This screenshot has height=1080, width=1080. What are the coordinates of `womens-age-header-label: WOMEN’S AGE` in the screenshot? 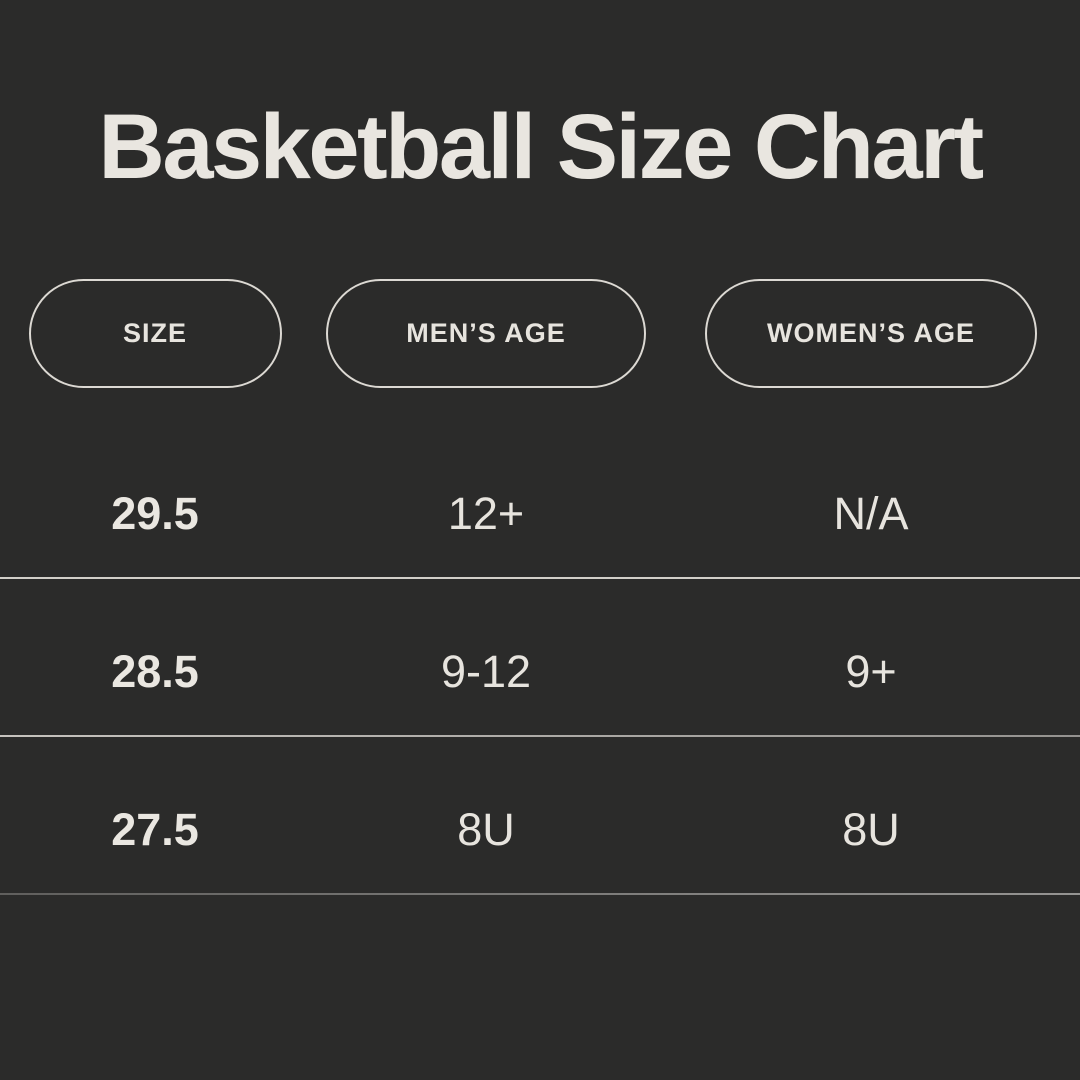 It's located at (870, 333).